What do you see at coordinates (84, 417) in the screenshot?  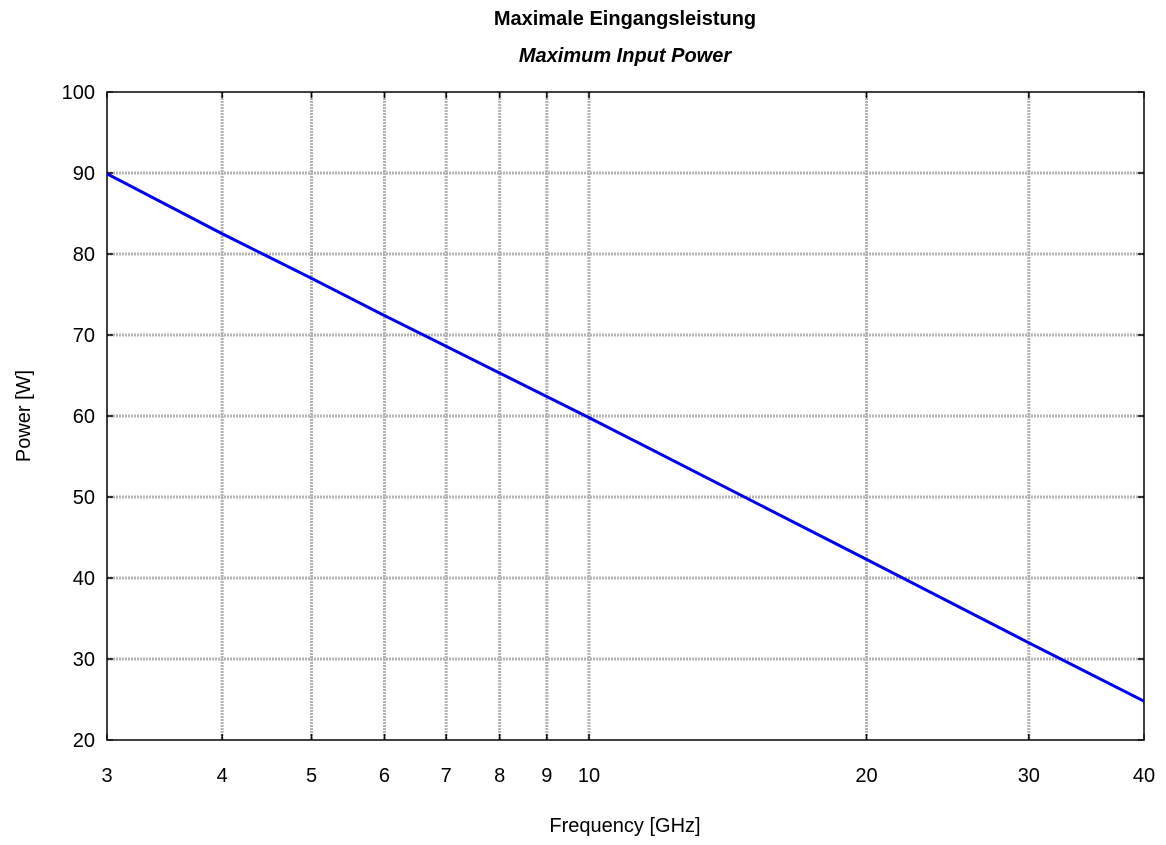 I see `y-tick-label: 60` at bounding box center [84, 417].